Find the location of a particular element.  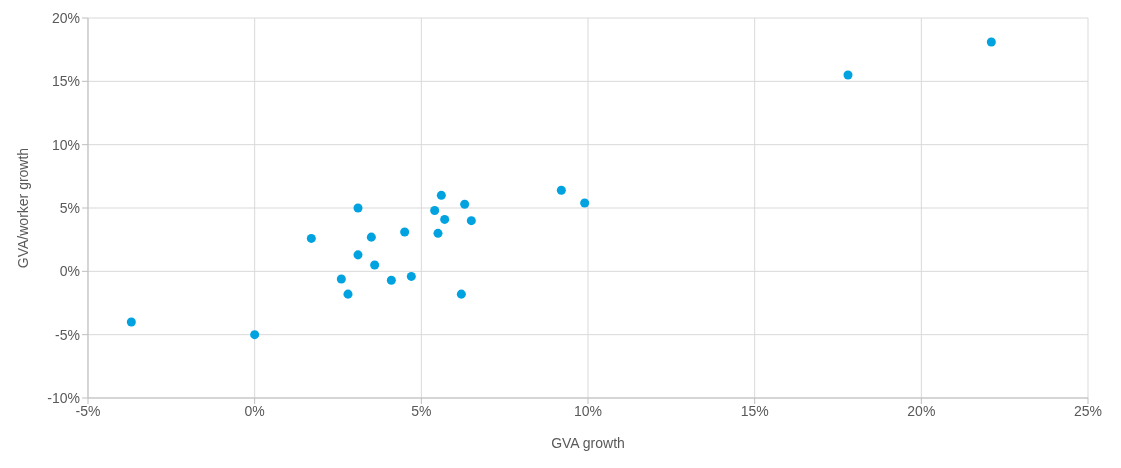

y-axis-title: GVA/worker growth is located at coordinates (22, 208).